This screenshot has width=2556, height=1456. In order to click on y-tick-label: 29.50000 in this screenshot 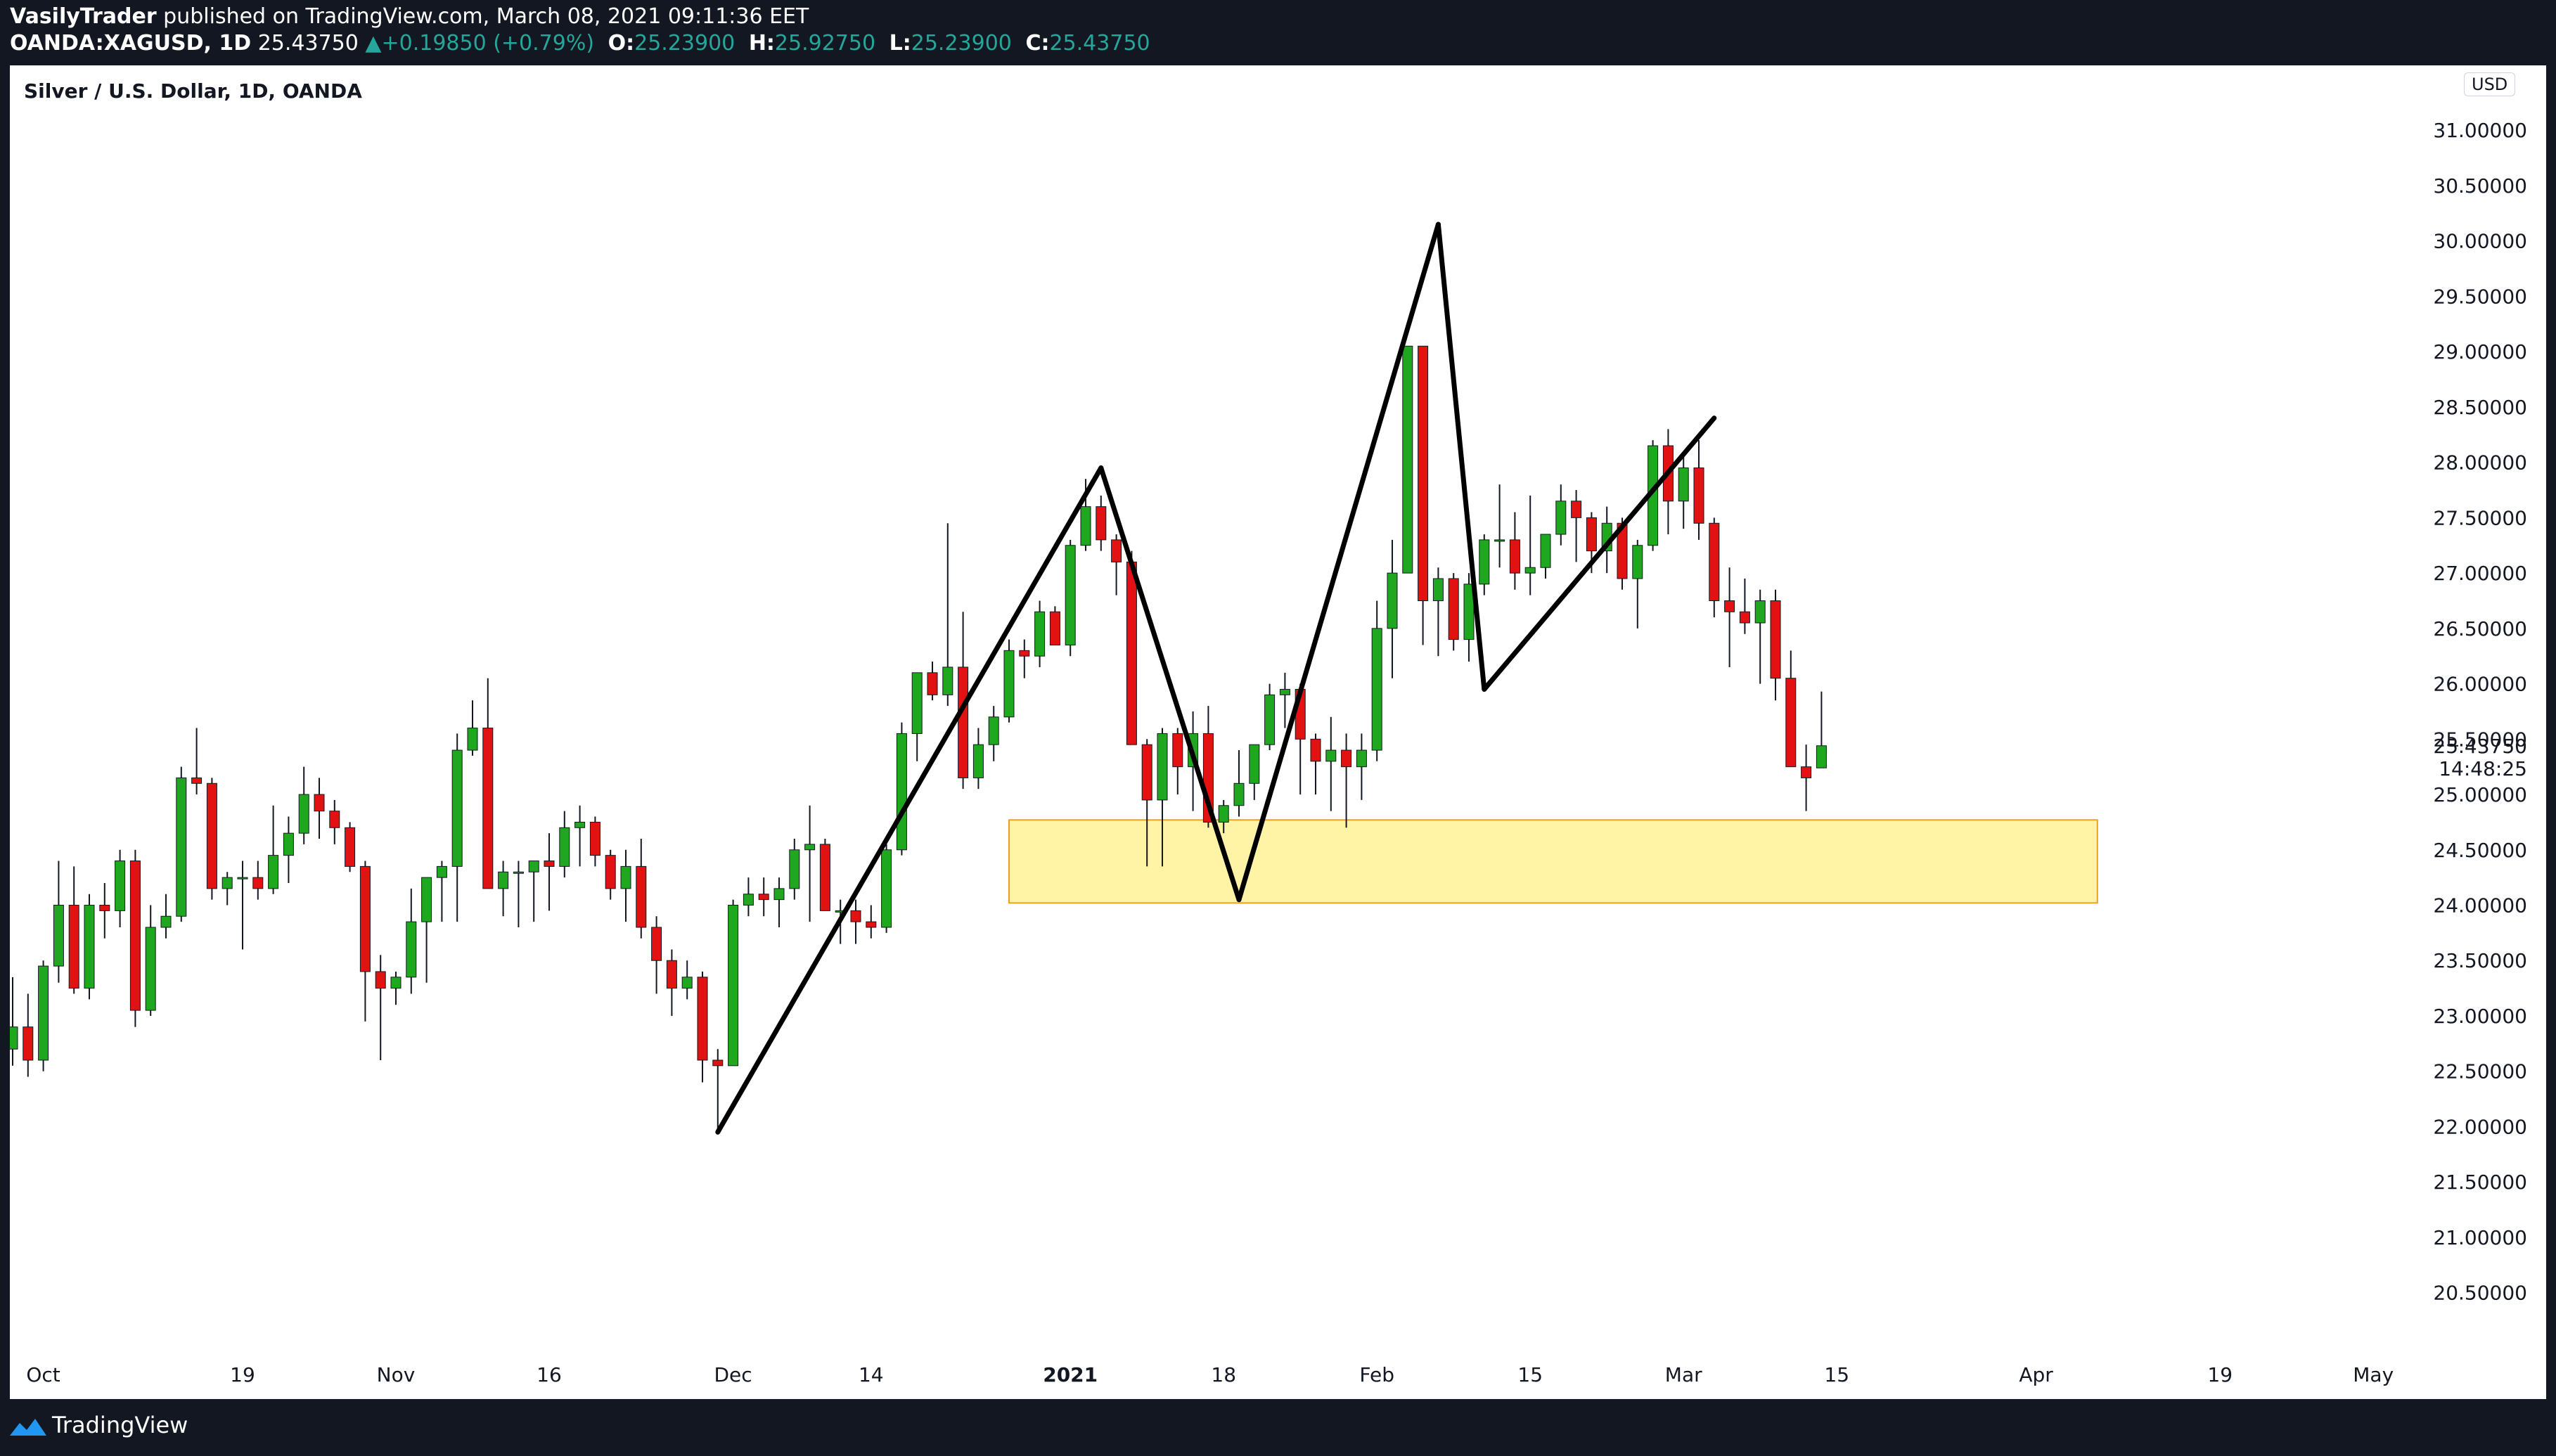, I will do `click(2480, 296)`.